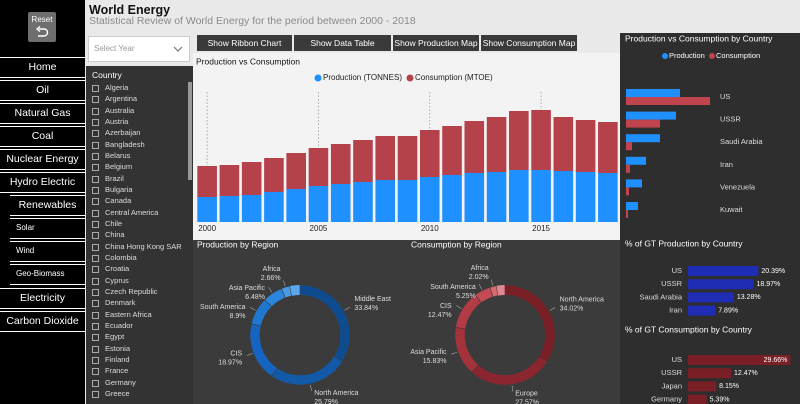  What do you see at coordinates (47, 251) in the screenshot?
I see `nav-subitem: Wind` at bounding box center [47, 251].